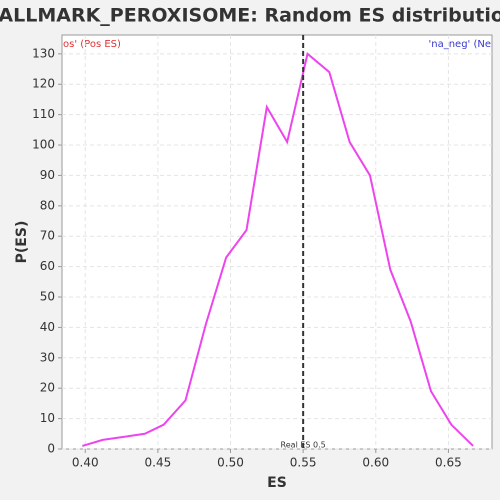 The width and height of the screenshot is (500, 500). What do you see at coordinates (22, 242) in the screenshot?
I see `y-axis-label: P(ES)` at bounding box center [22, 242].